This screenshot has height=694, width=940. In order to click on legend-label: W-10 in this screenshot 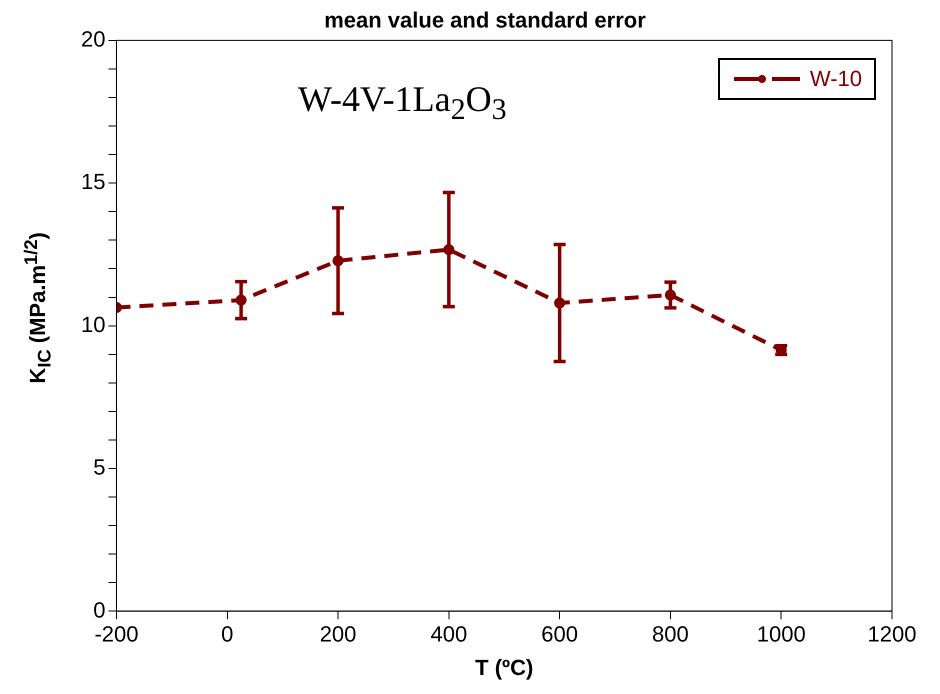, I will do `click(836, 79)`.